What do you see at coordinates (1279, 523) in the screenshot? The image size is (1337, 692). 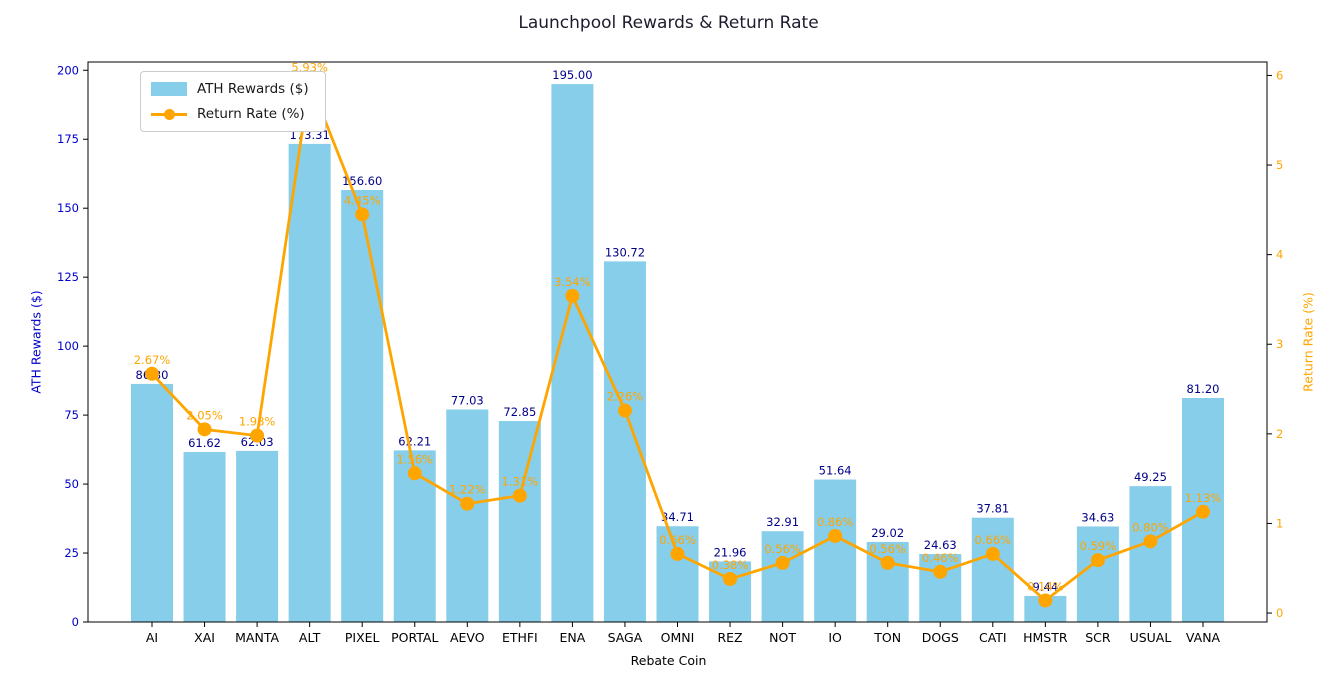 I see `y-tick-label-right: 1` at bounding box center [1279, 523].